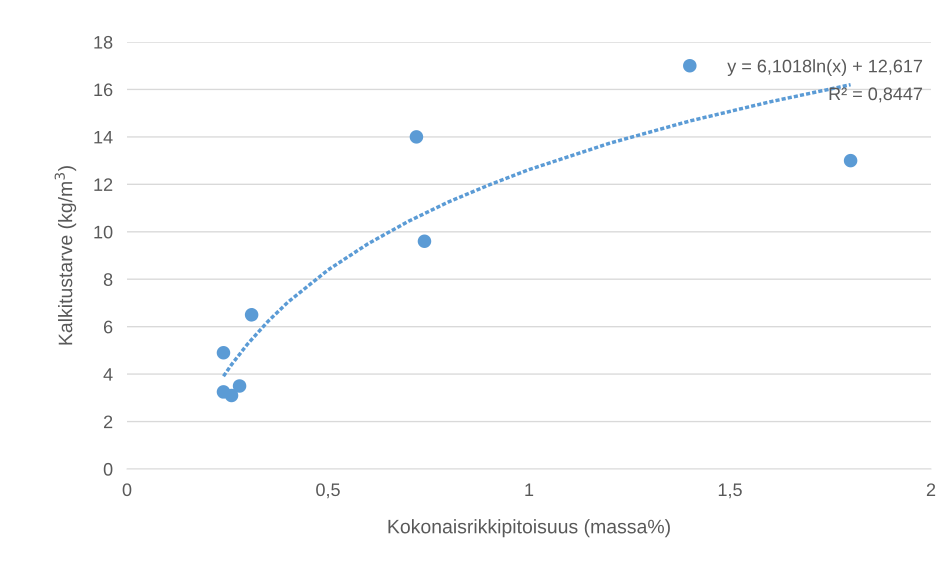  Describe the element at coordinates (931, 489) in the screenshot. I see `x-tick-label: 2` at that location.